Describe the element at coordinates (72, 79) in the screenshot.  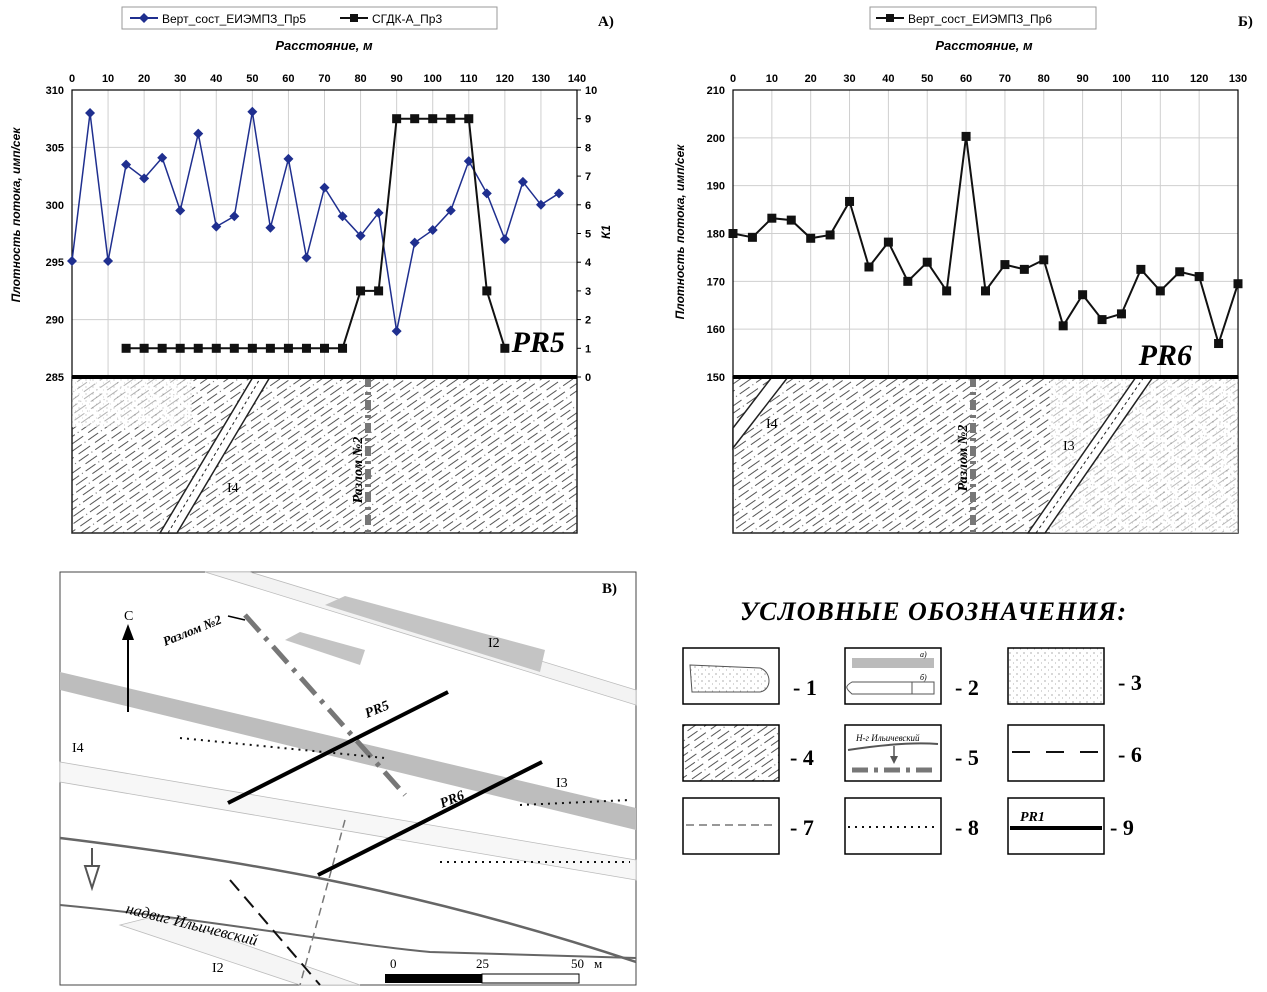
I see `x-tick-label: 0` at that location.